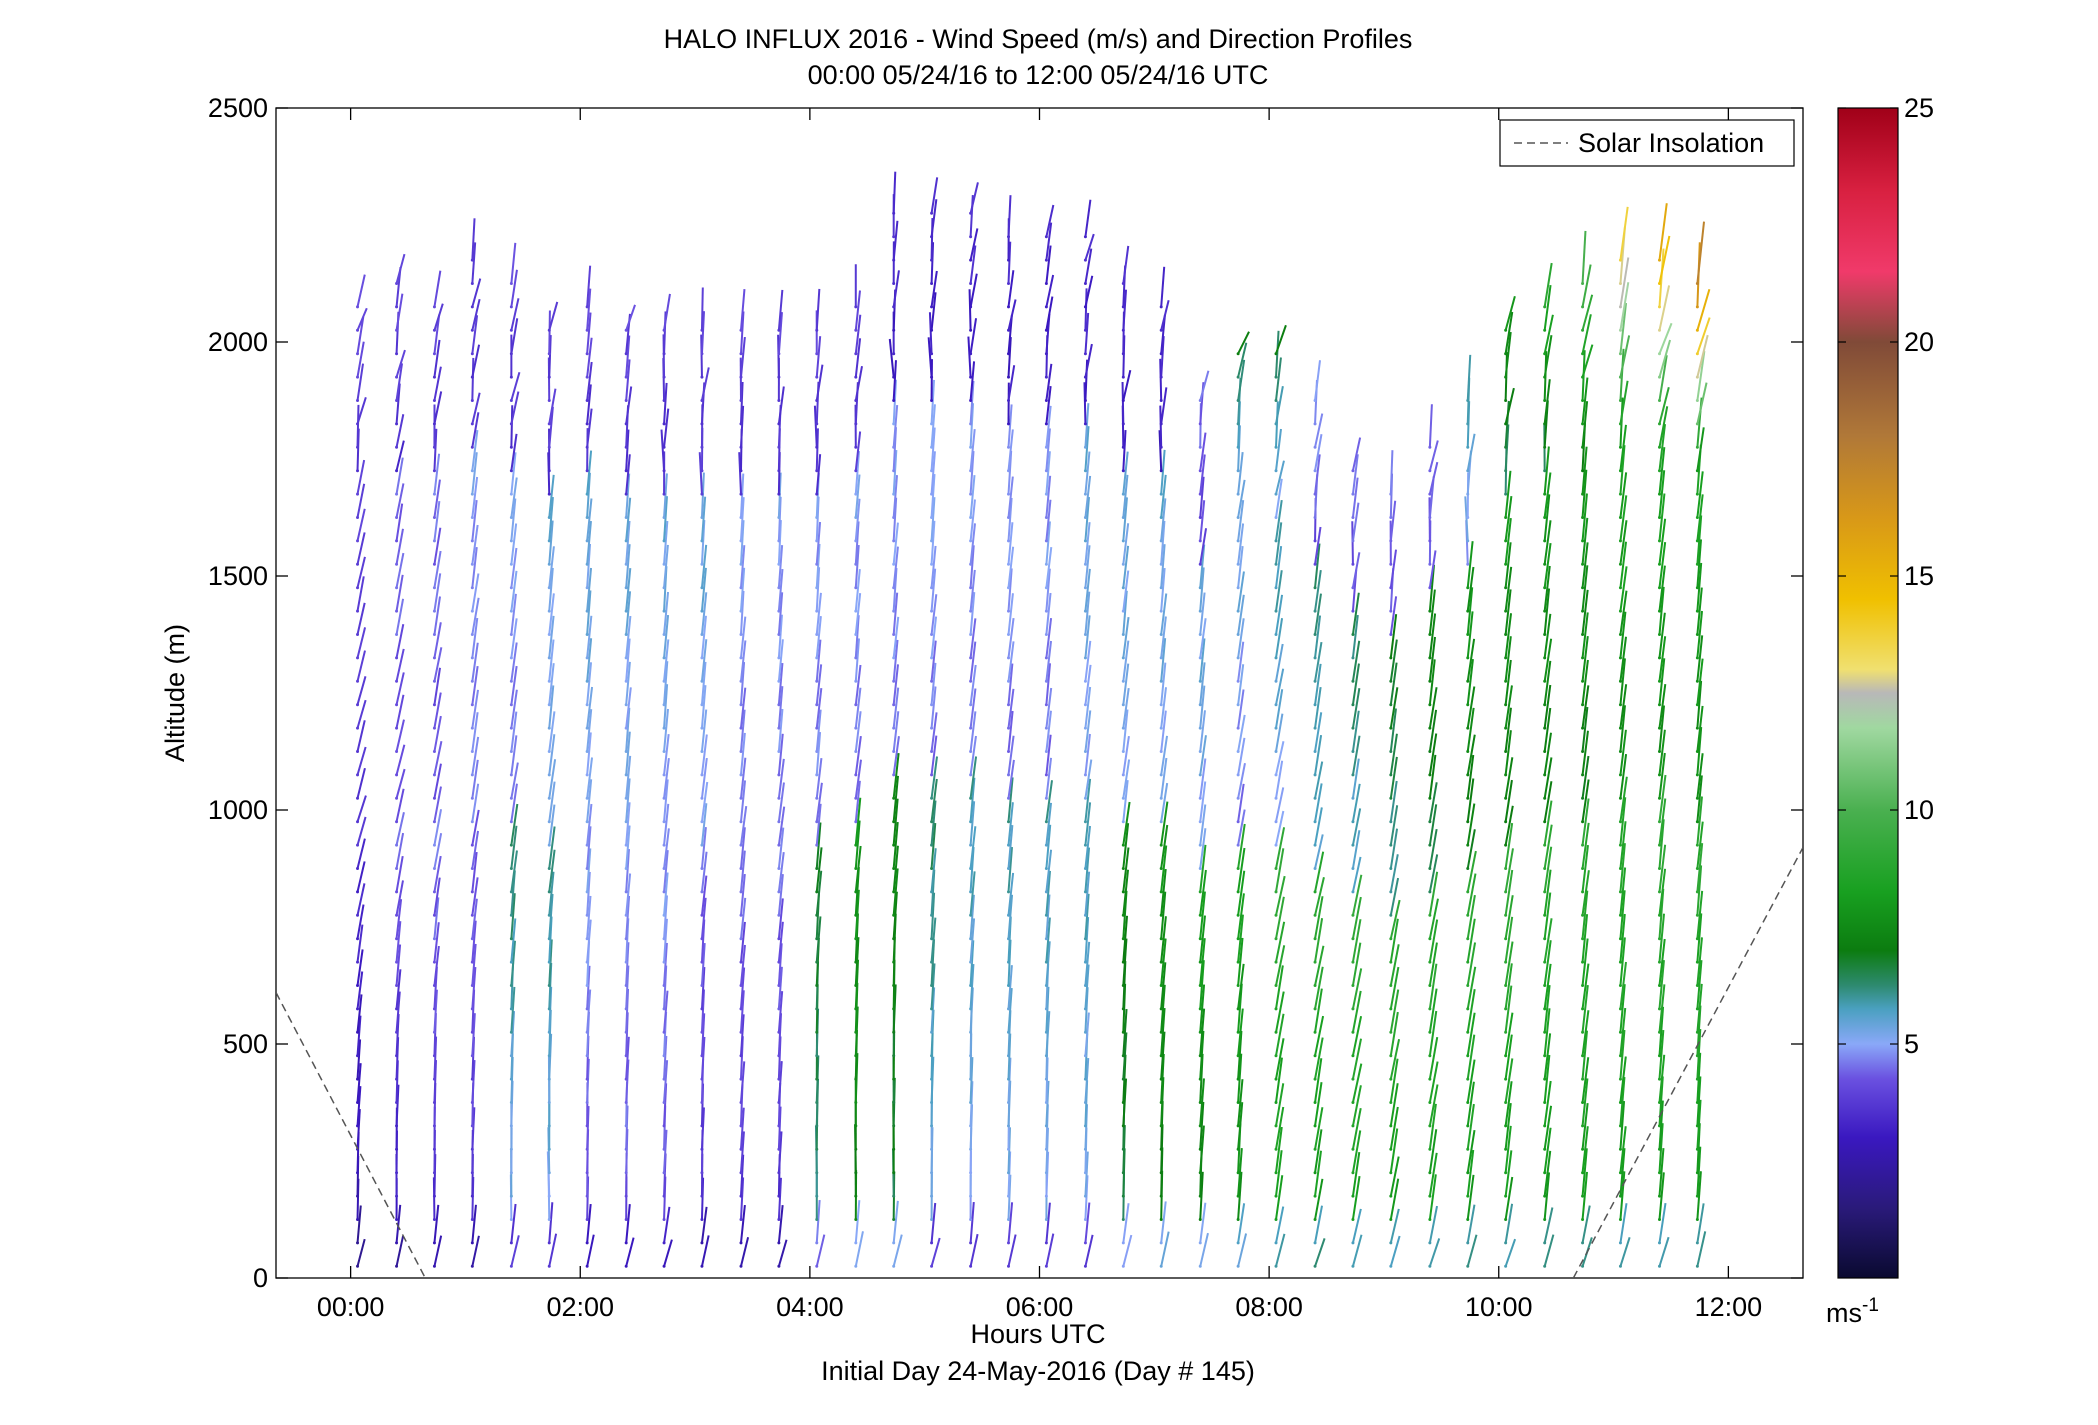 This screenshot has width=2098, height=1425. I want to click on y-tick-label: 0, so click(260, 1278).